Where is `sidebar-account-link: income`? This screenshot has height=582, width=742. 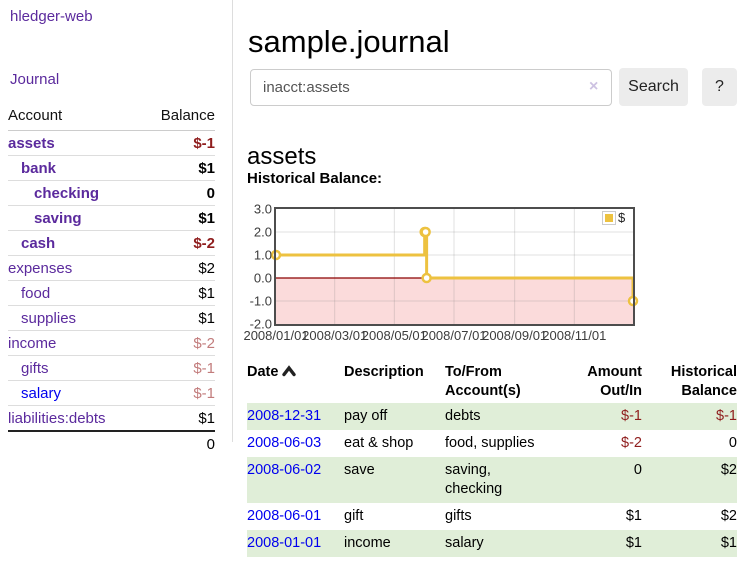 sidebar-account-link: income is located at coordinates (32, 343).